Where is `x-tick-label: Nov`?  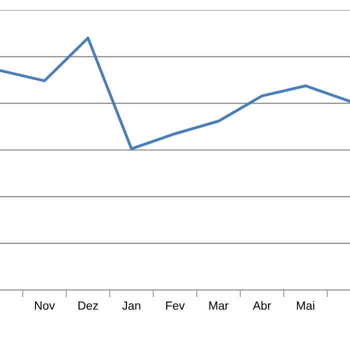
x-tick-label: Nov is located at coordinates (44, 306).